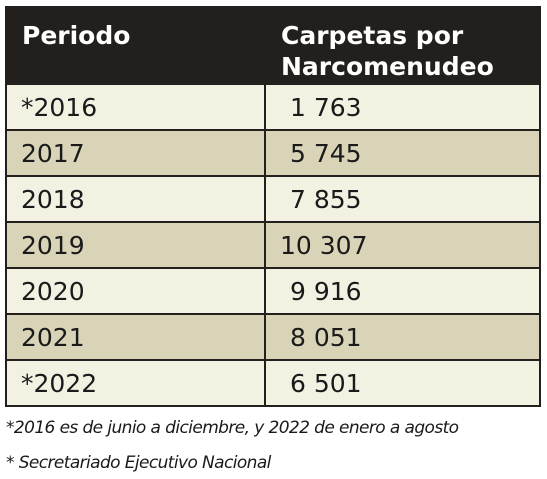  Describe the element at coordinates (402, 383) in the screenshot. I see `row-value: 6 501` at that location.